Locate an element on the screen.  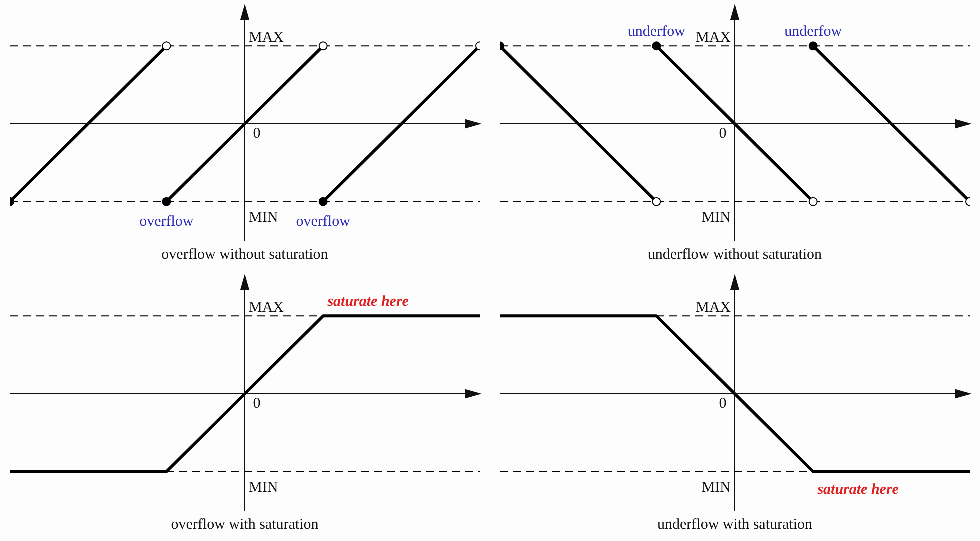
text: underflow with saturation is located at coordinates (735, 525).